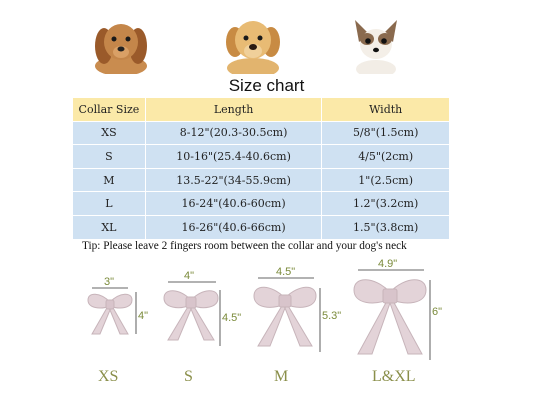  What do you see at coordinates (385, 227) in the screenshot?
I see `cell-width: 1.5"(3.8cm)` at bounding box center [385, 227].